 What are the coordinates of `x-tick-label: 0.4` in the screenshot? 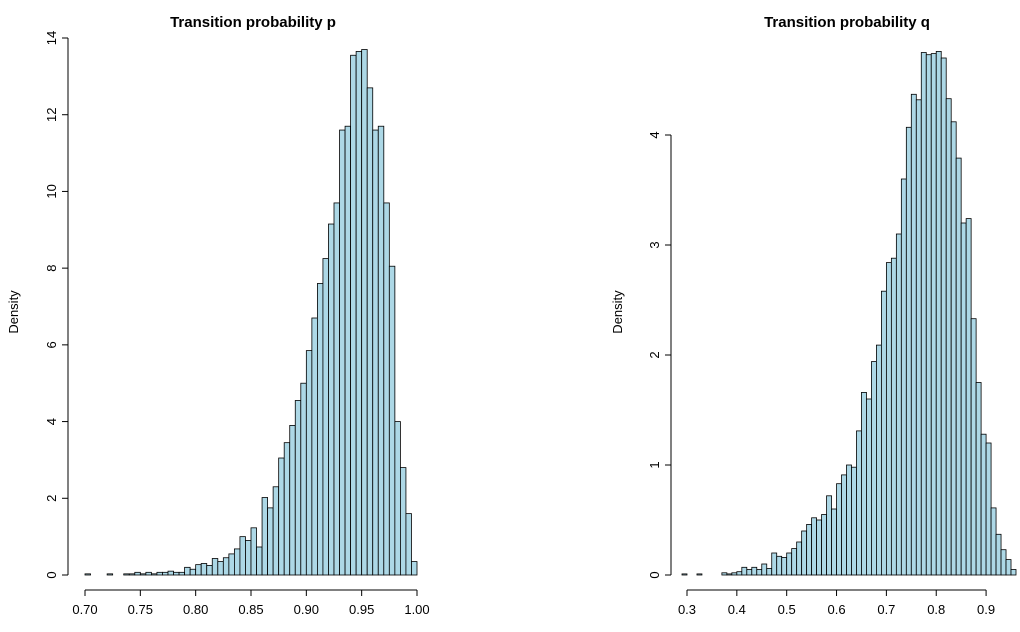 It's located at (737, 609).